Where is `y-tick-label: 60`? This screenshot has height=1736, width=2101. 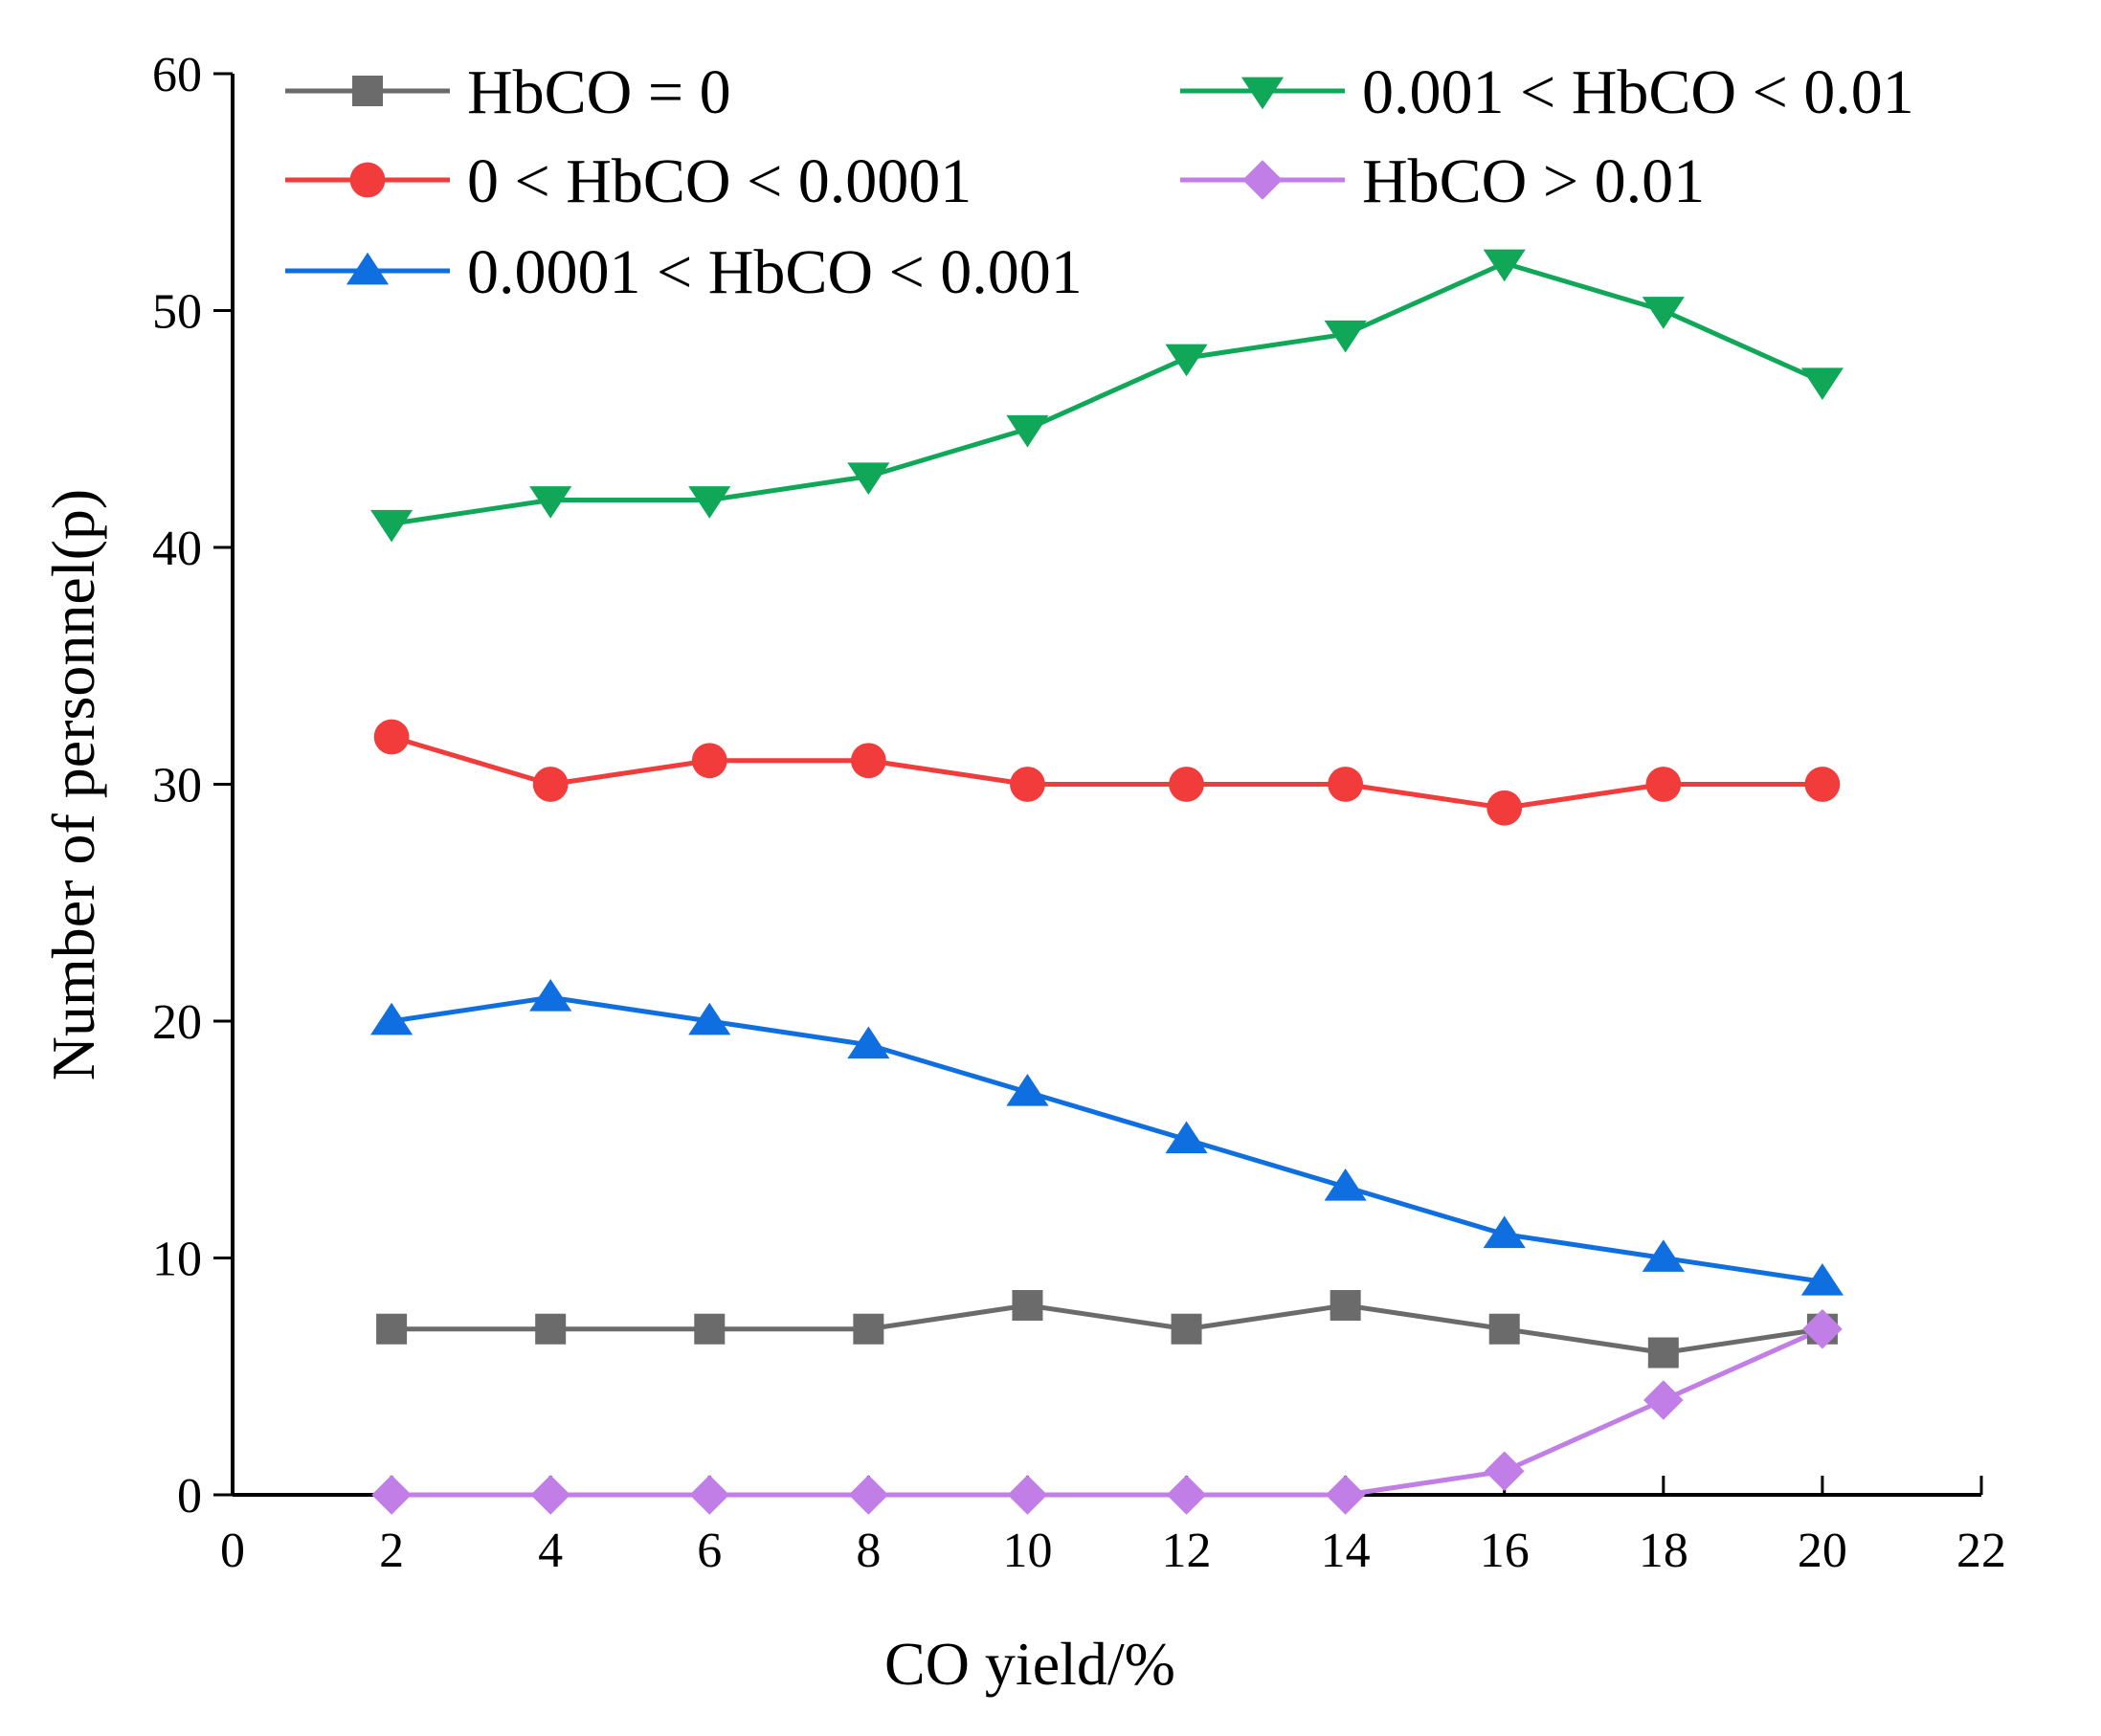 y-tick-label: 60 is located at coordinates (177, 75).